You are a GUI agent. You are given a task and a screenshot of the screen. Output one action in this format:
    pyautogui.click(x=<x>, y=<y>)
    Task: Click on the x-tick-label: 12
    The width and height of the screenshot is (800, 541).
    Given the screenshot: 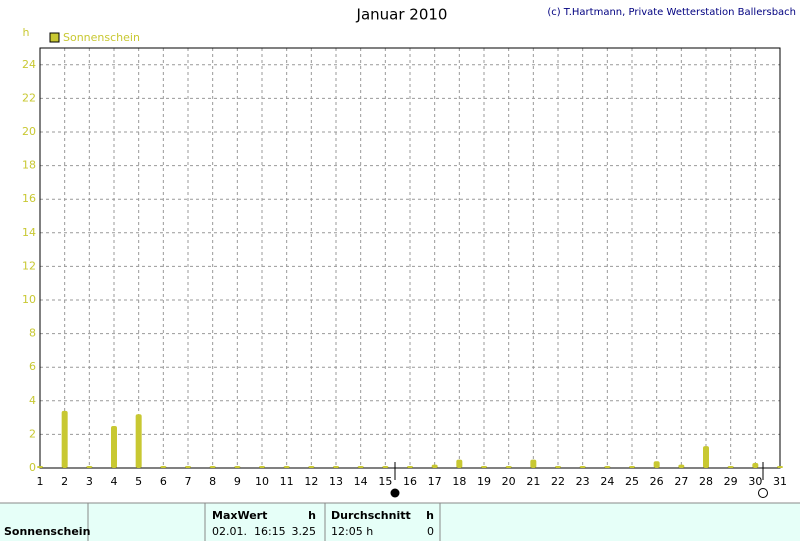 What is the action you would take?
    pyautogui.click(x=311, y=481)
    